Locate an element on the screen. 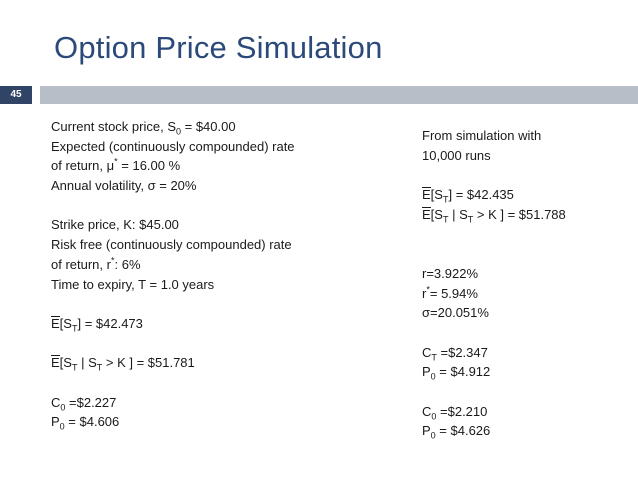 This screenshot has height=479, width=638. stock-price-sub: 0 is located at coordinates (179, 131).